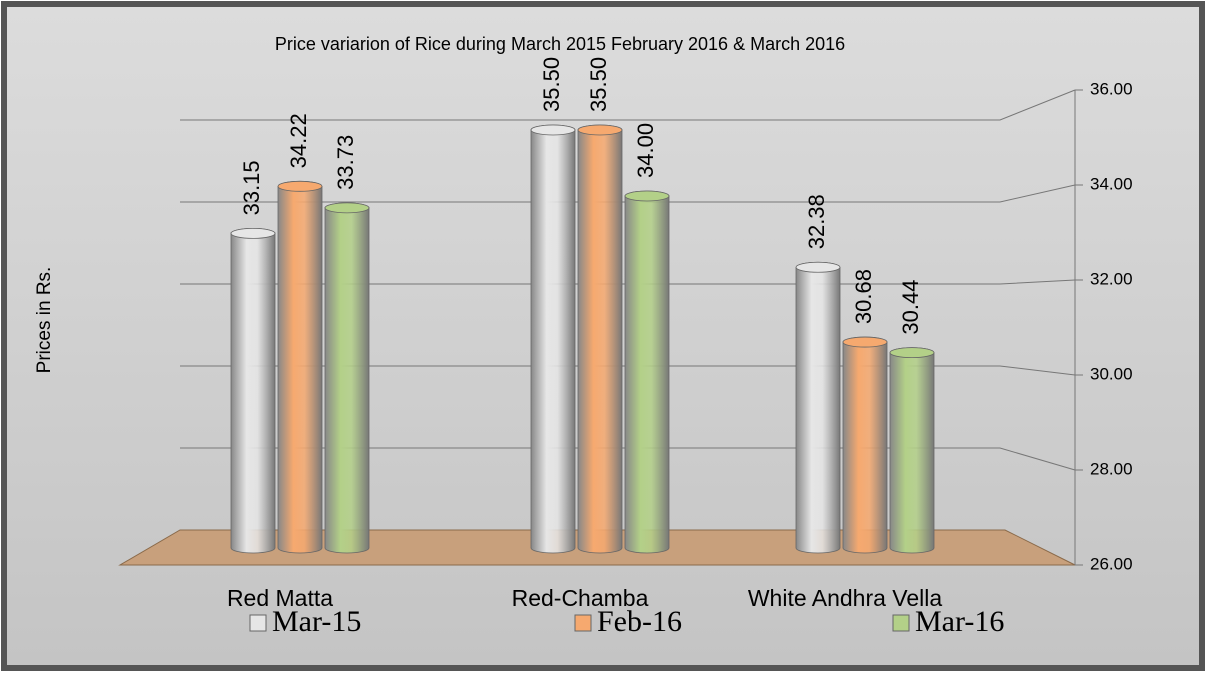 The height and width of the screenshot is (675, 1208). Describe the element at coordinates (639, 621) in the screenshot. I see `legend-label: Feb-16` at that location.